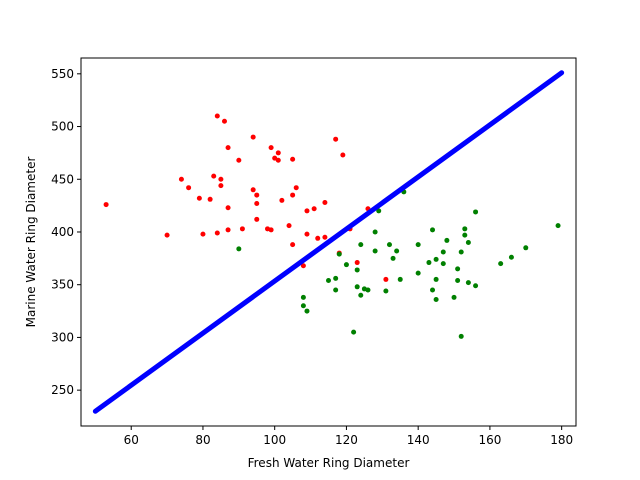  I want to click on x-tick-label: 120, so click(346, 440).